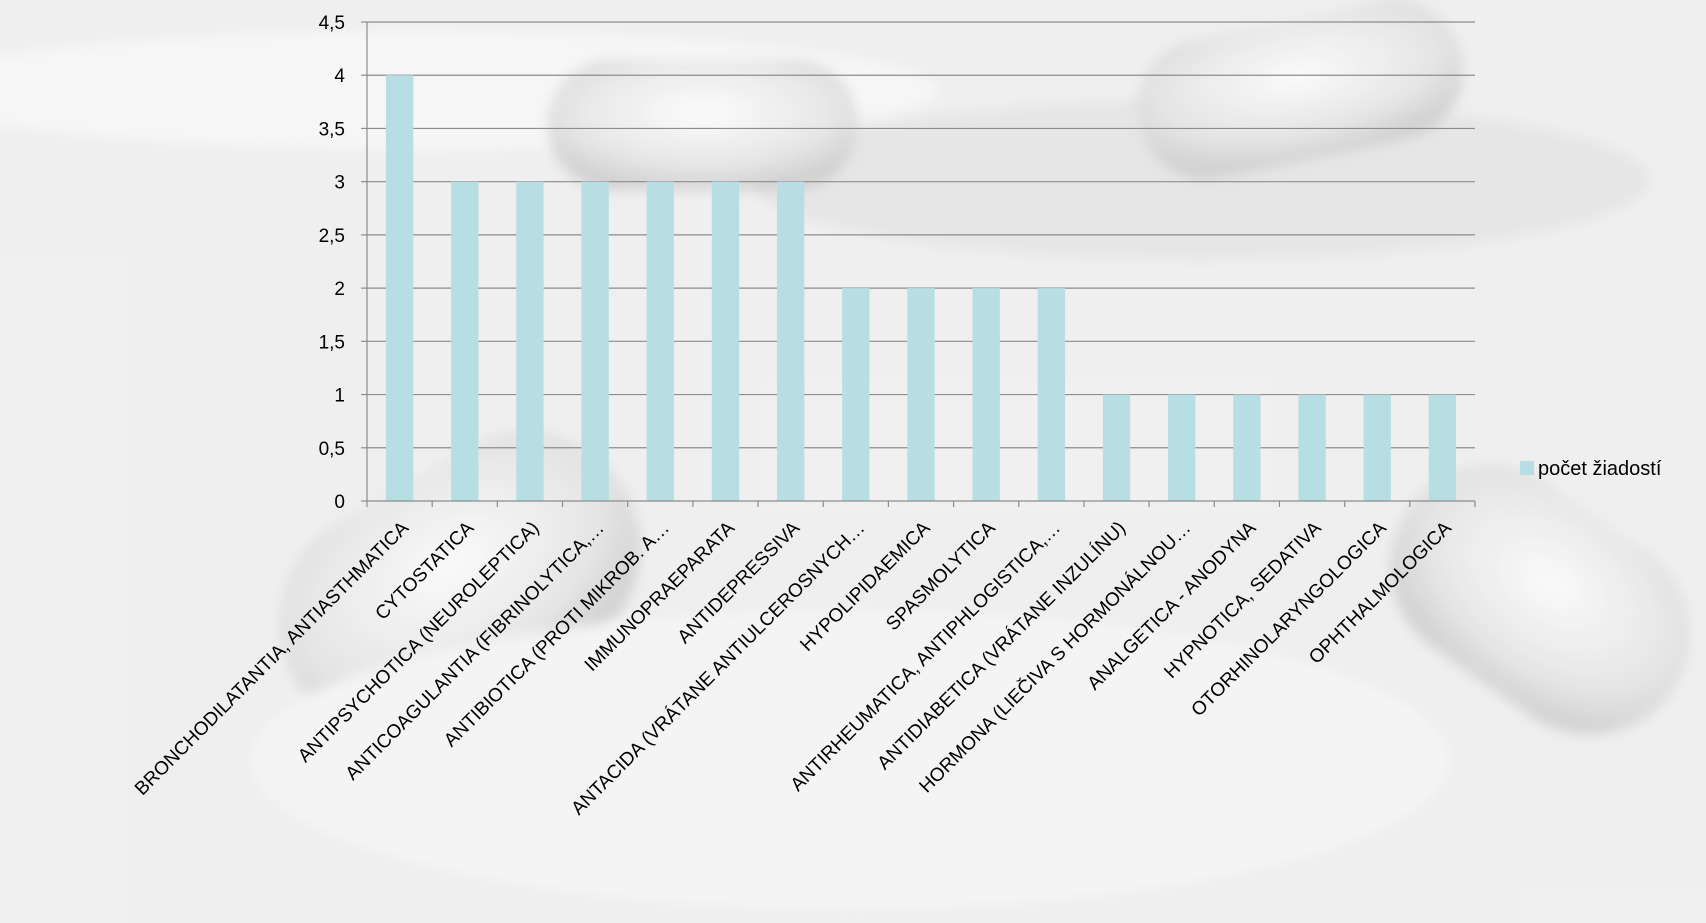 The width and height of the screenshot is (1706, 923). Describe the element at coordinates (1527, 468) in the screenshot. I see `legend-swatch` at that location.